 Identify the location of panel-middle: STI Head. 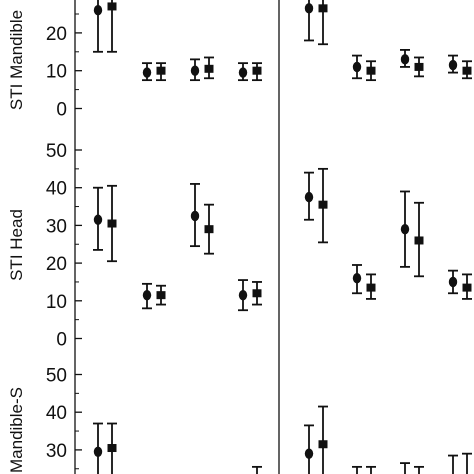
(41, 249).